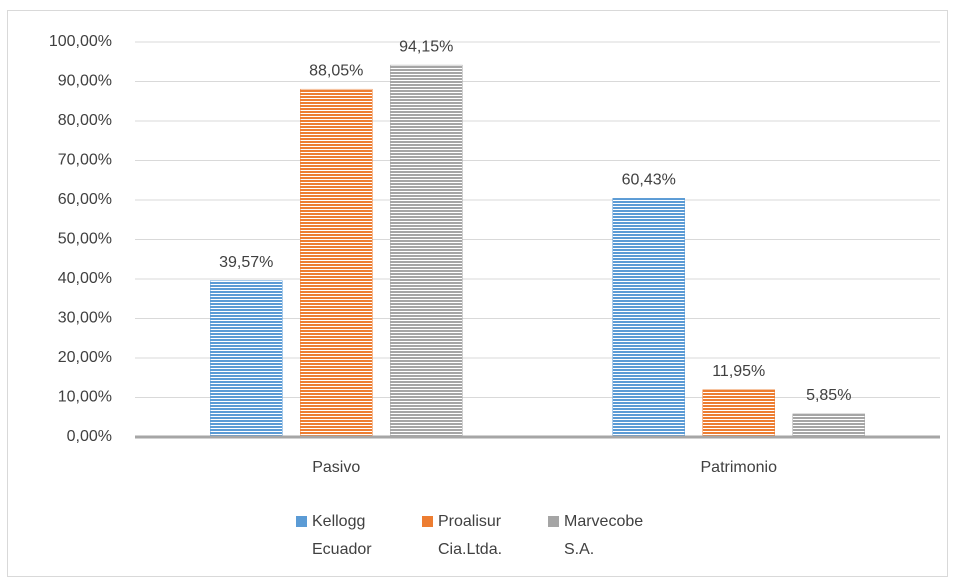 The height and width of the screenshot is (580, 956). What do you see at coordinates (738, 371) in the screenshot?
I see `data-label: 11,95%` at bounding box center [738, 371].